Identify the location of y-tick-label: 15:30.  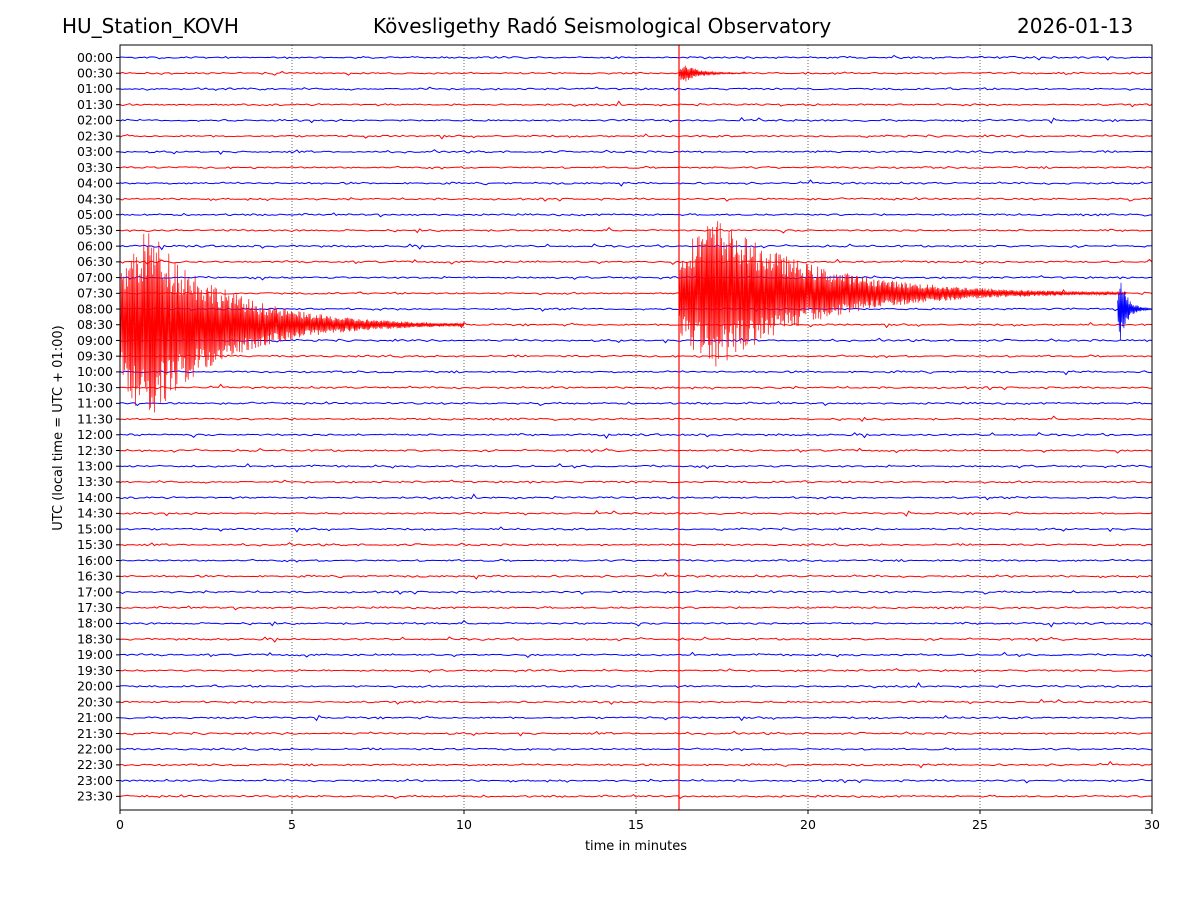
(95, 544).